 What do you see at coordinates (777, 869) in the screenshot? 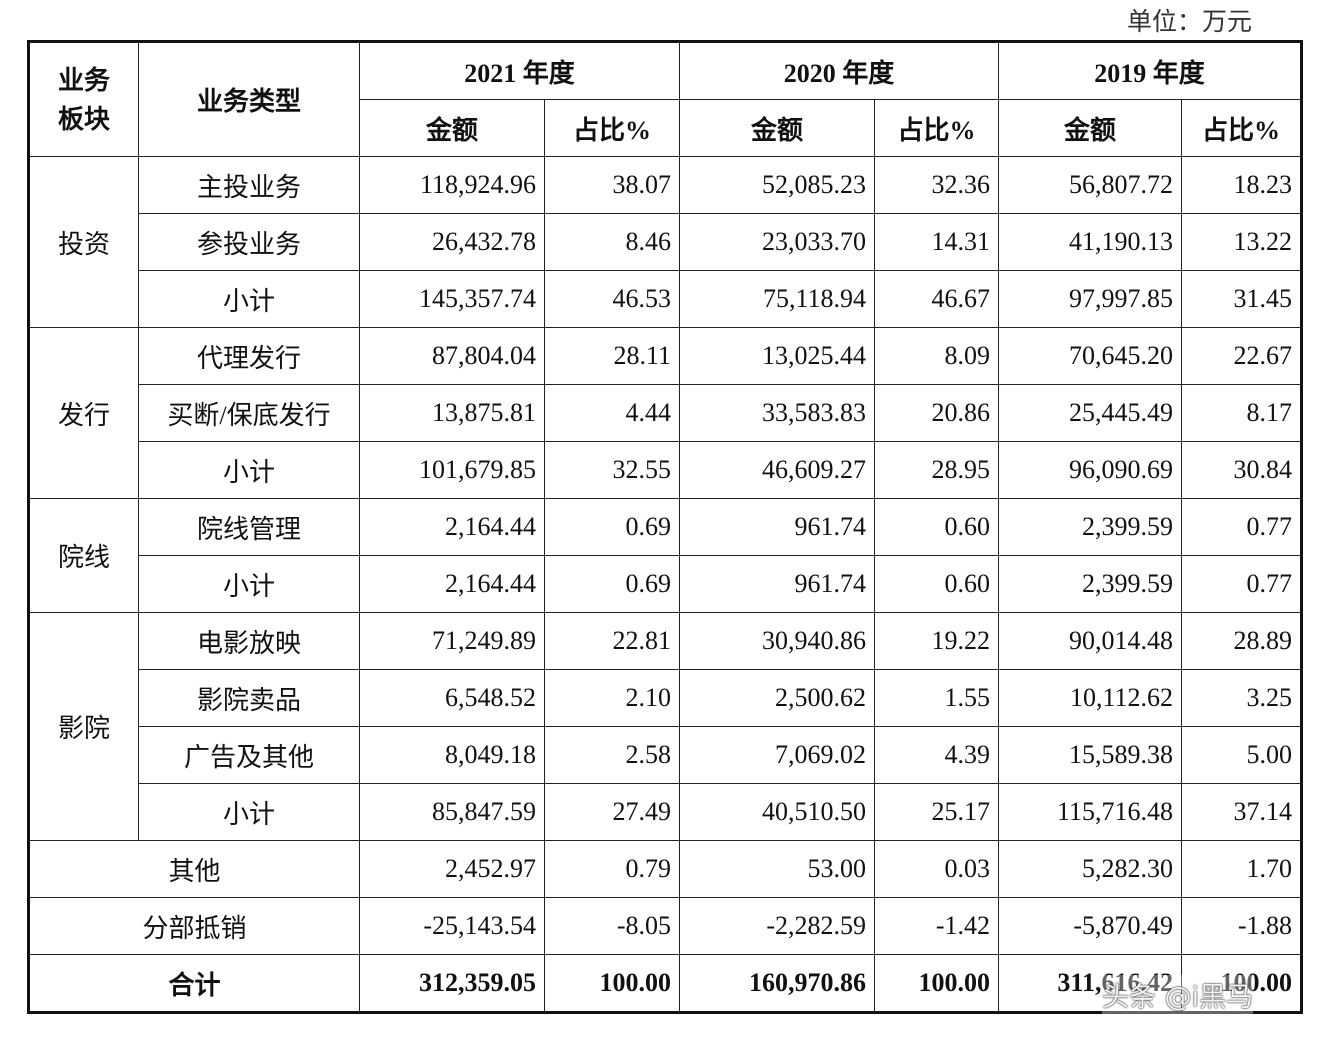
I see `value-cell: 53.00` at bounding box center [777, 869].